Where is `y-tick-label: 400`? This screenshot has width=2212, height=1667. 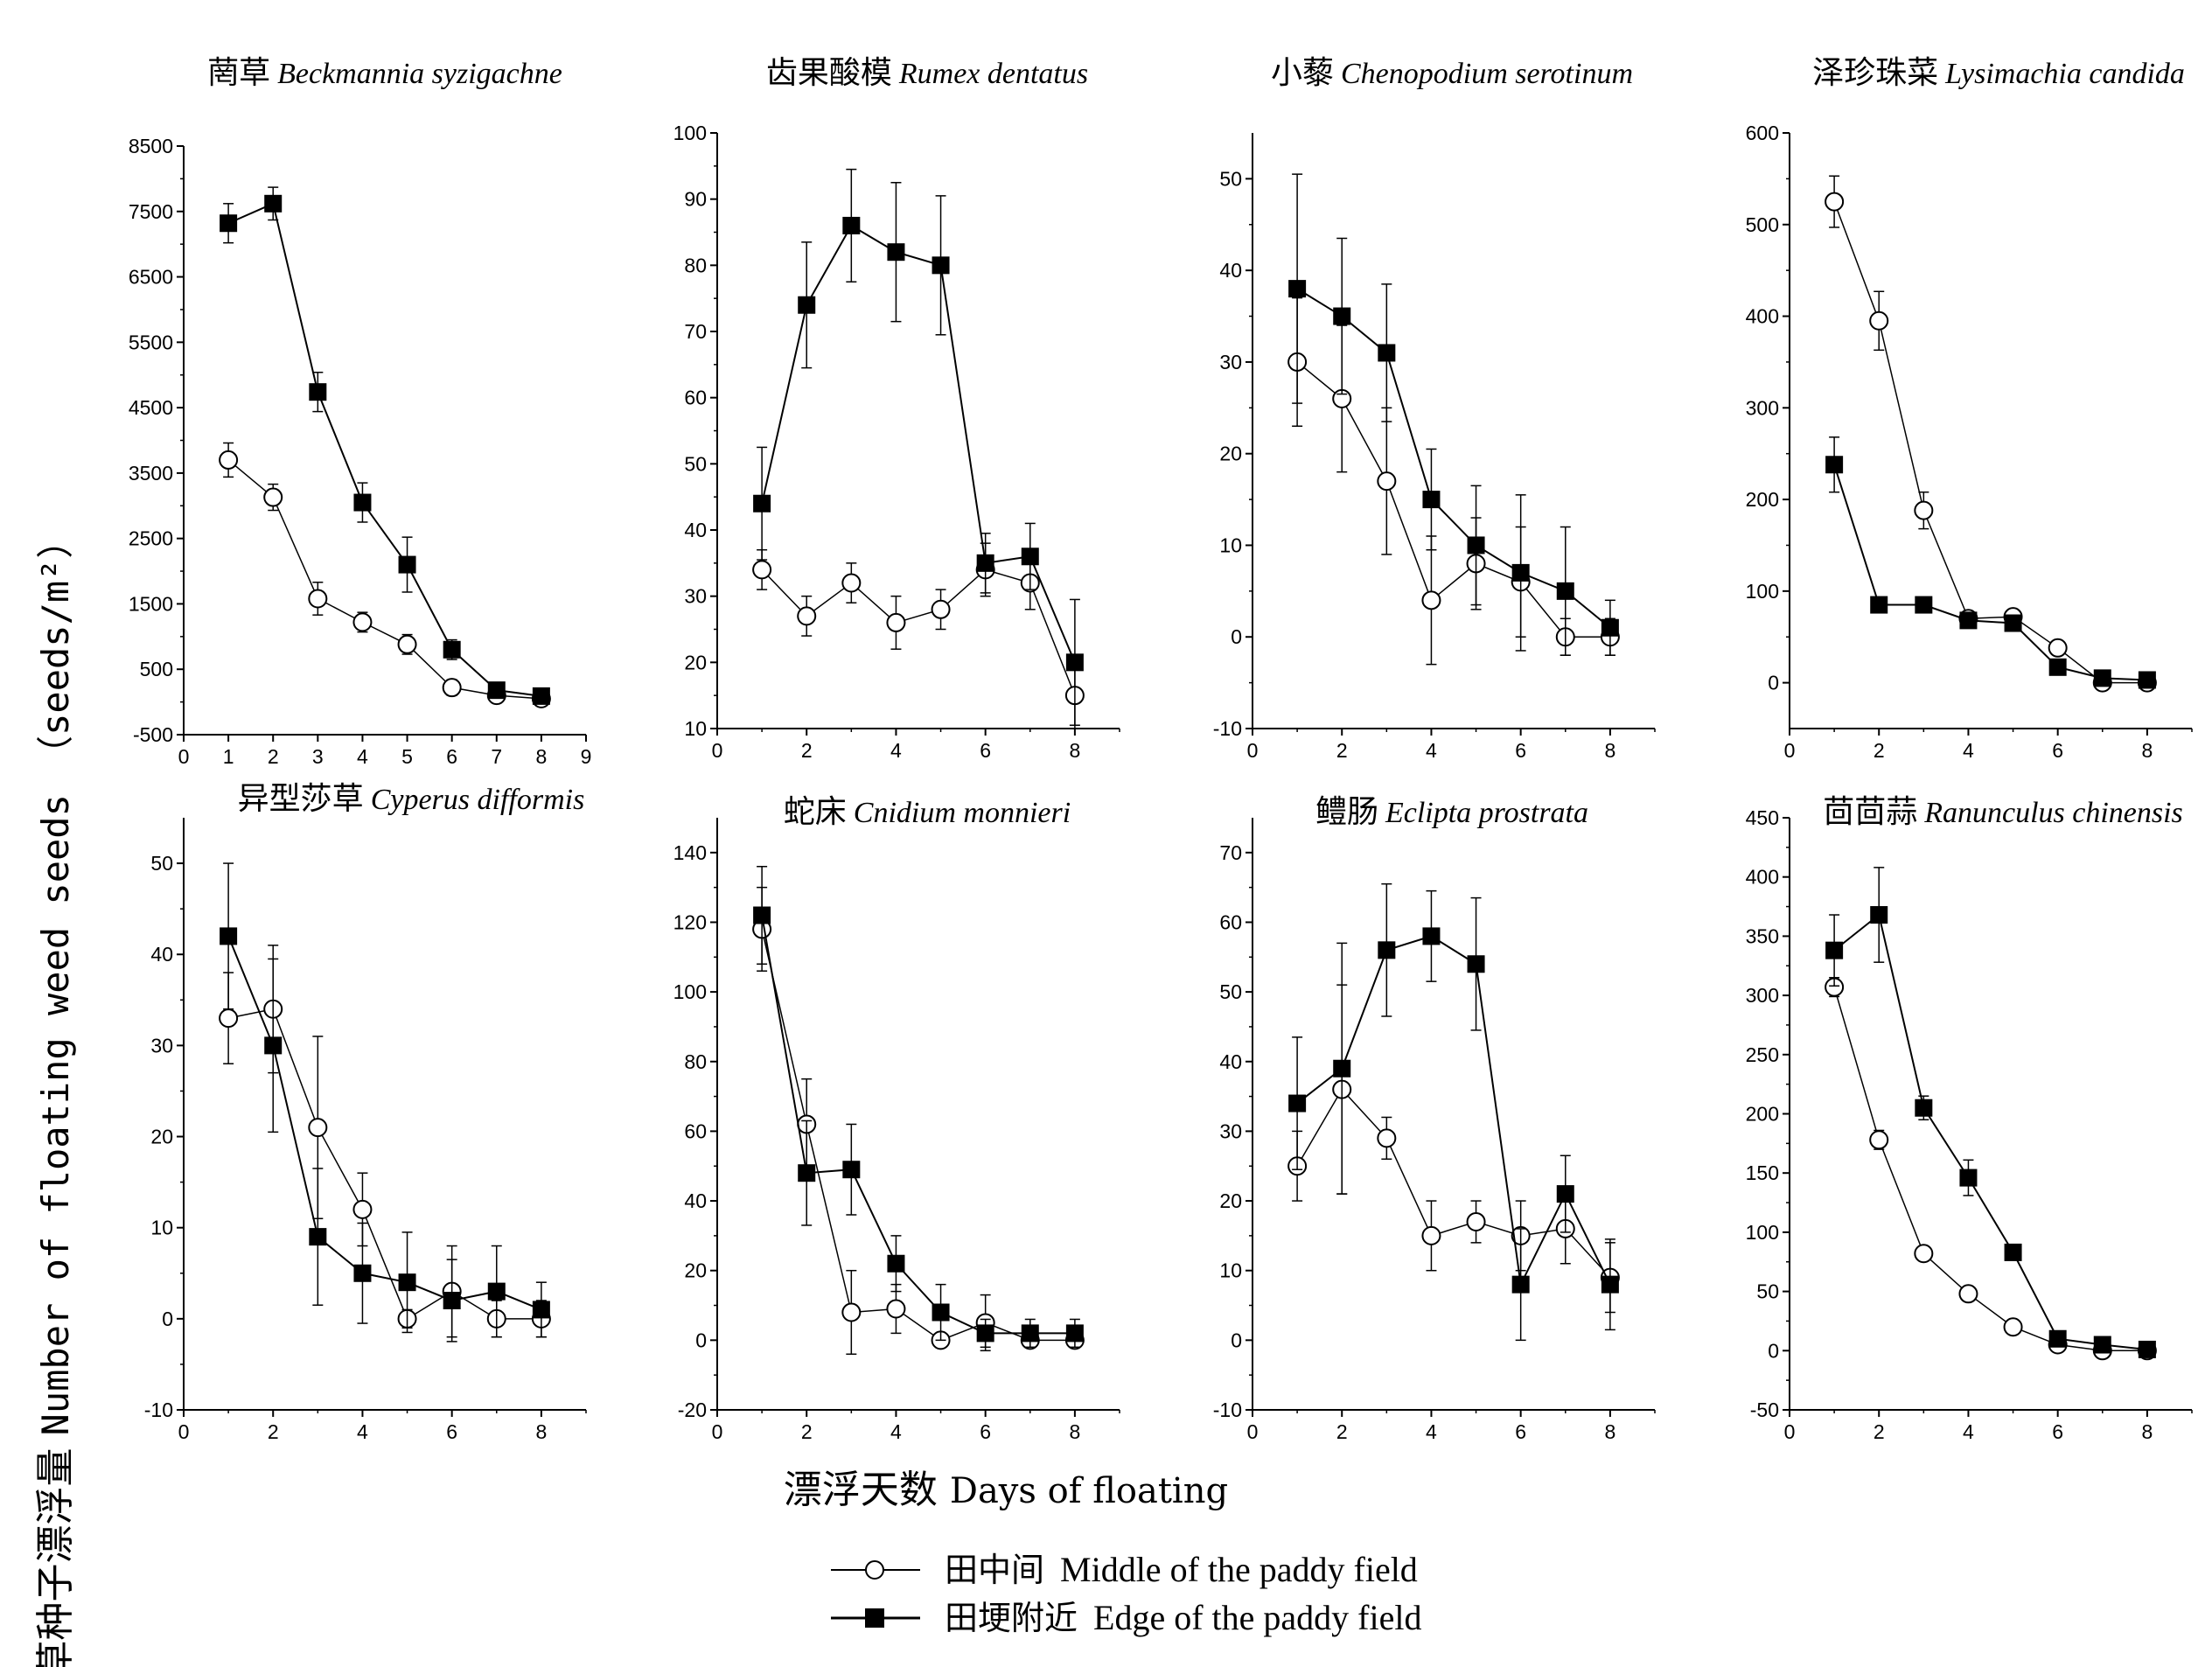
y-tick-label: 400 is located at coordinates (1762, 316).